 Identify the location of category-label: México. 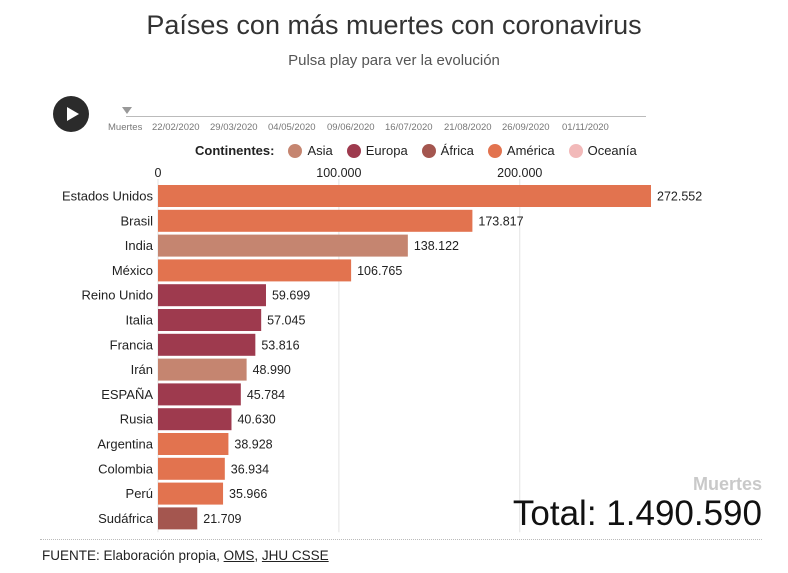
(132, 270).